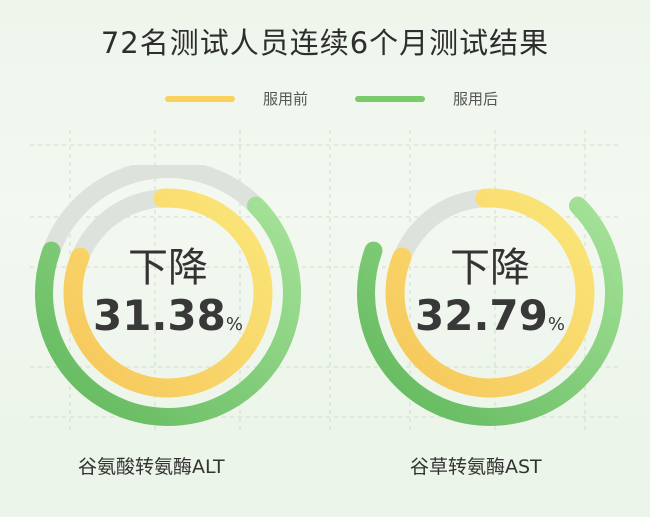 The height and width of the screenshot is (517, 650). What do you see at coordinates (159, 315) in the screenshot?
I see `center-value-alt: 31.38` at bounding box center [159, 315].